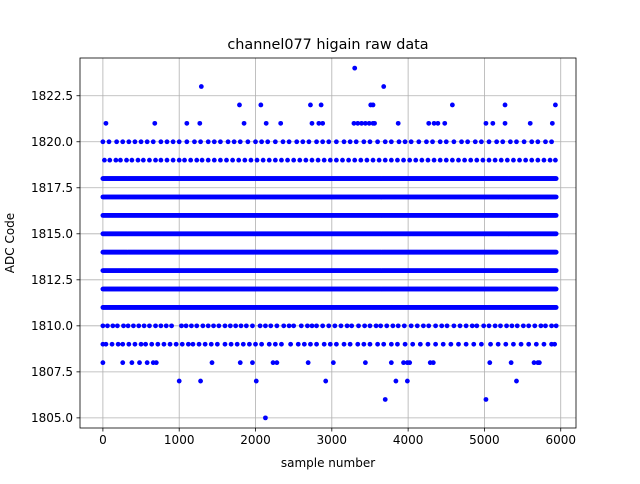 The width and height of the screenshot is (640, 484). What do you see at coordinates (52, 418) in the screenshot?
I see `y-tick-label: 1805.0` at bounding box center [52, 418].